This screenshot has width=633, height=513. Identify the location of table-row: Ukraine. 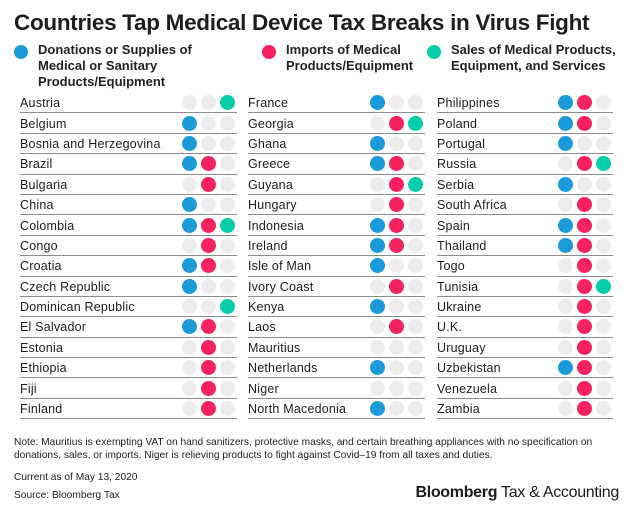
(525, 307).